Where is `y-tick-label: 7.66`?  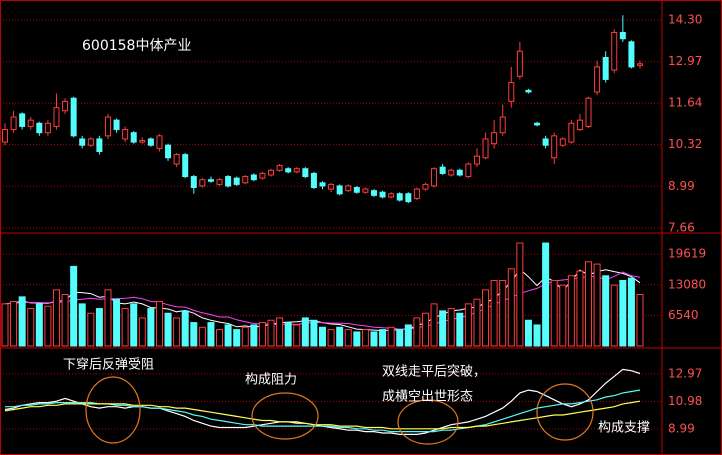
y-tick-label: 7.66 is located at coordinates (681, 227).